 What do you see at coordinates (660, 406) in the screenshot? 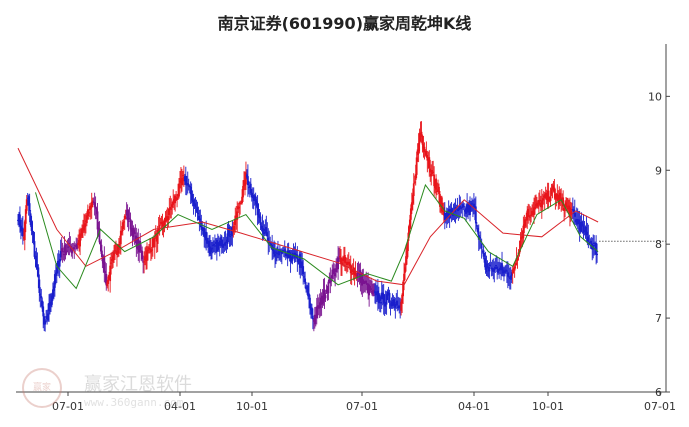
I see `x-tick-label: 07-01` at bounding box center [660, 406].